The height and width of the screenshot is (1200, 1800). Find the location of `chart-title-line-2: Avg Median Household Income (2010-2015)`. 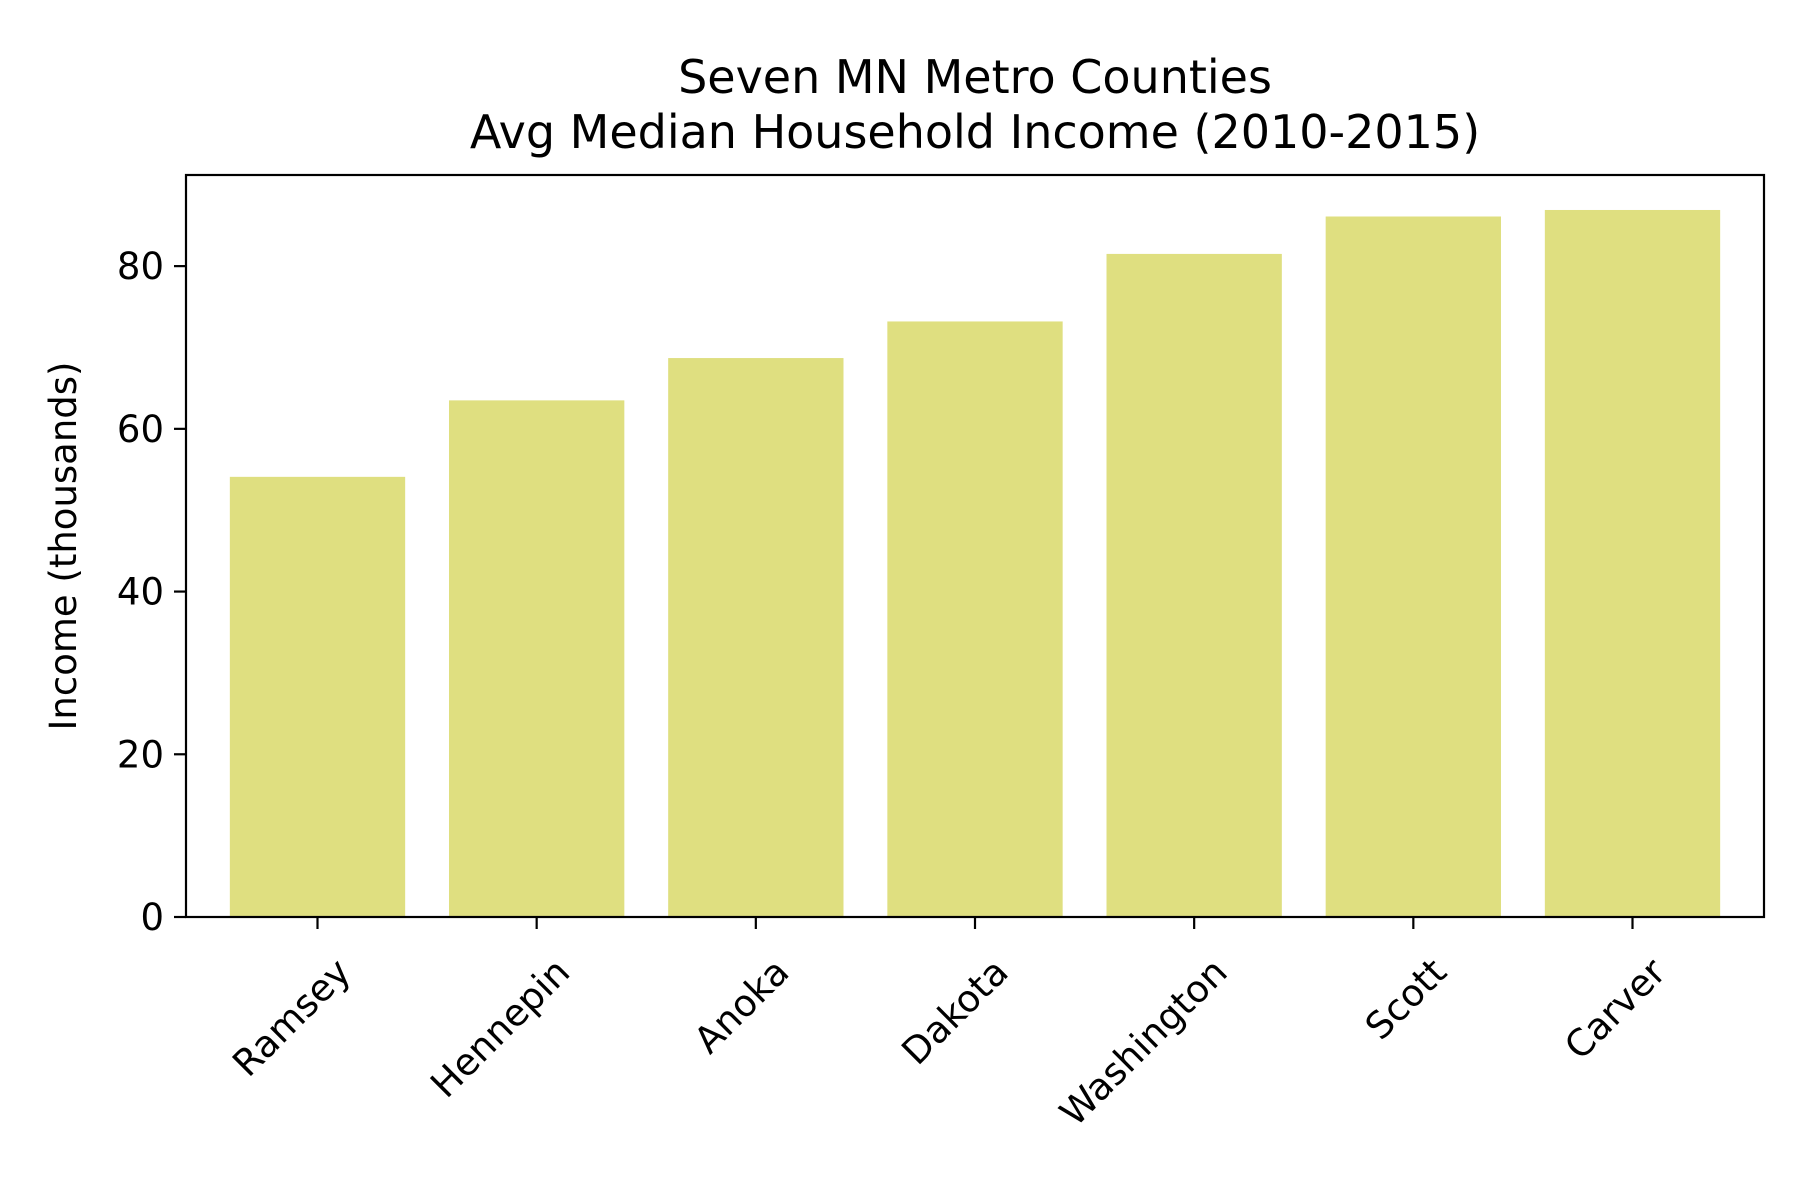

chart-title-line-2: Avg Median Household Income (2010-2015) is located at coordinates (975, 132).